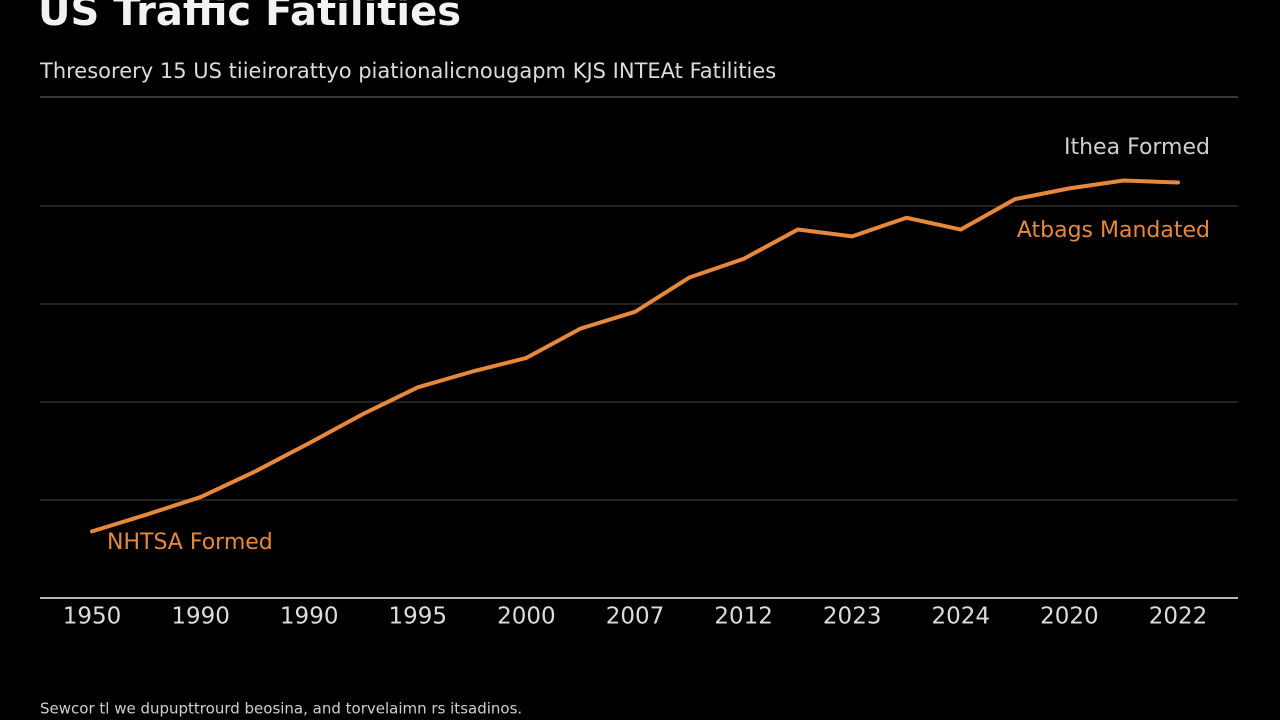  I want to click on x-tick-label: 2007, so click(635, 617).